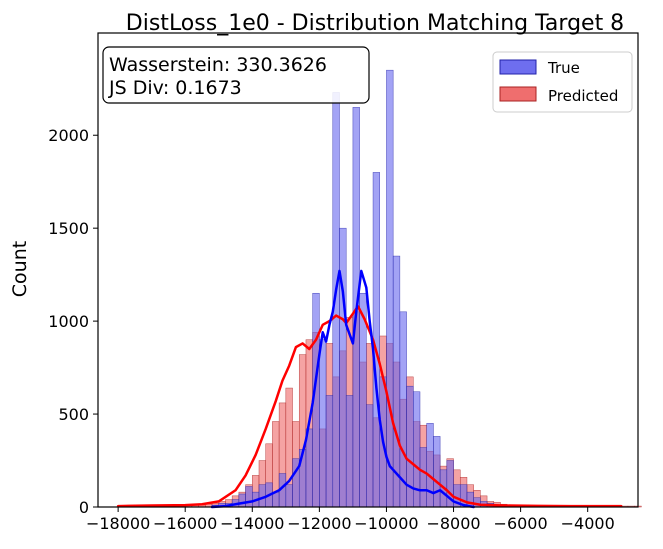  I want to click on y-axis-ticks: 0 500 1000 1500 2000, so click(73, 321).